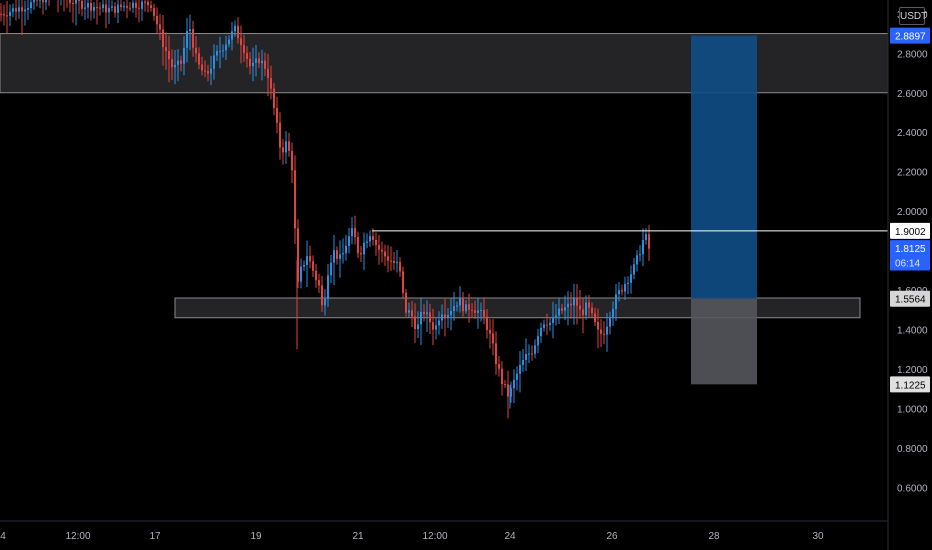  Describe the element at coordinates (714, 536) in the screenshot. I see `time-tick-label: 28` at that location.